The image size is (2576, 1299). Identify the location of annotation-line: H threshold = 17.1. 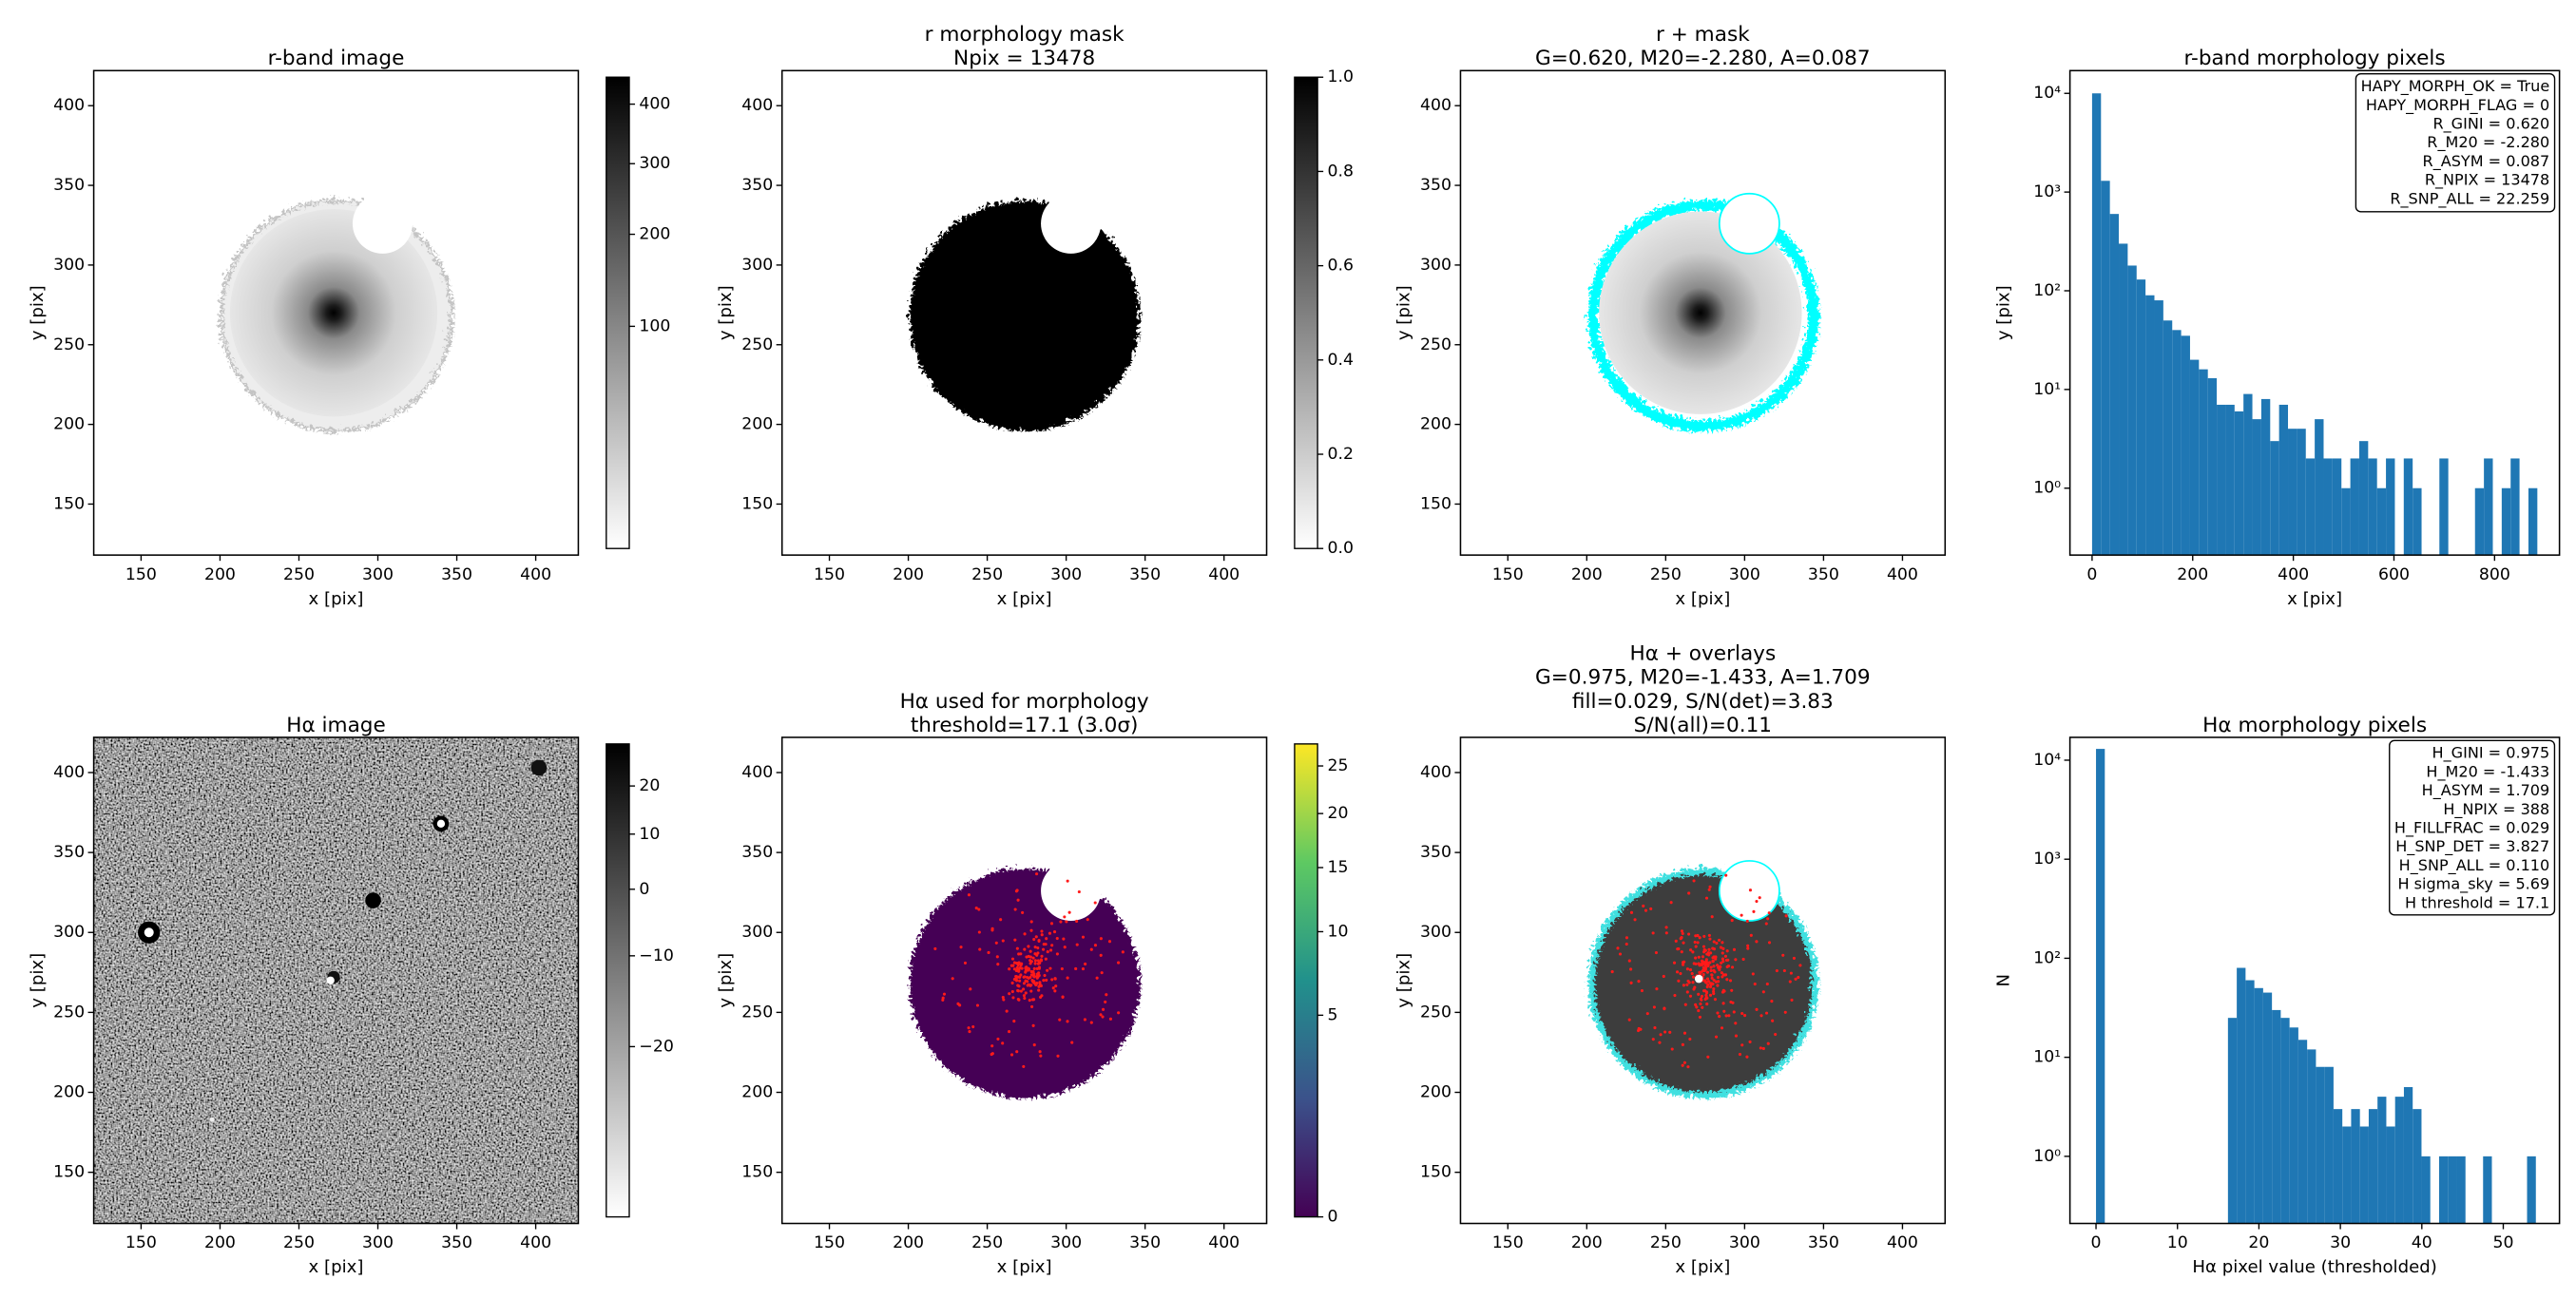
(2477, 902).